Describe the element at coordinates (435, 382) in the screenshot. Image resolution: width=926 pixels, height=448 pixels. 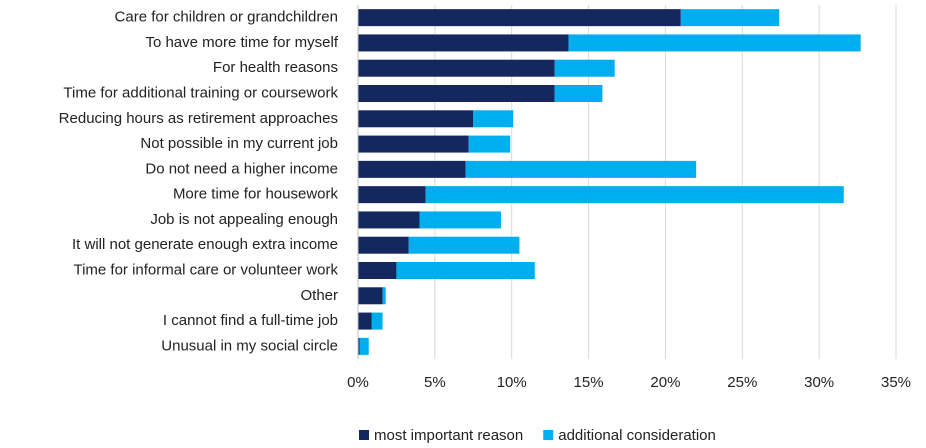
I see `x-tick-label: 5%` at that location.